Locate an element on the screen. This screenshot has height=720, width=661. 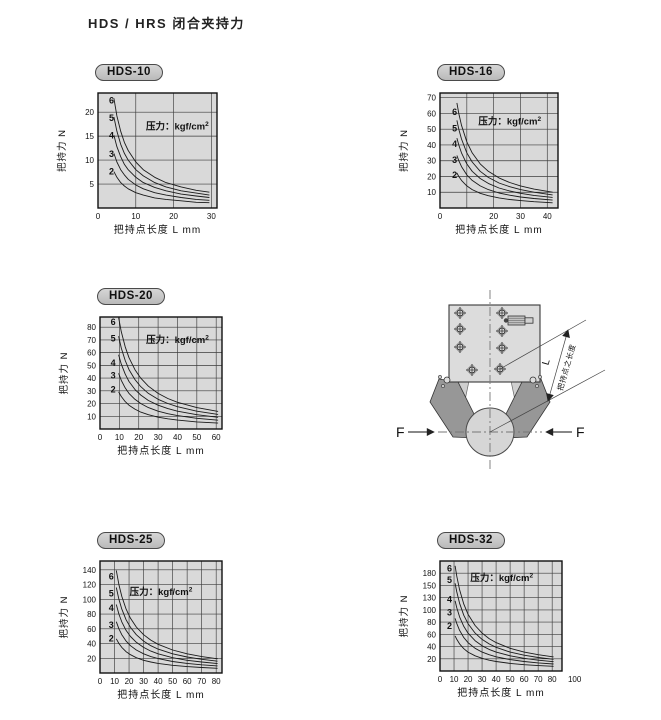
gripper-body is located at coordinates (494, 343).